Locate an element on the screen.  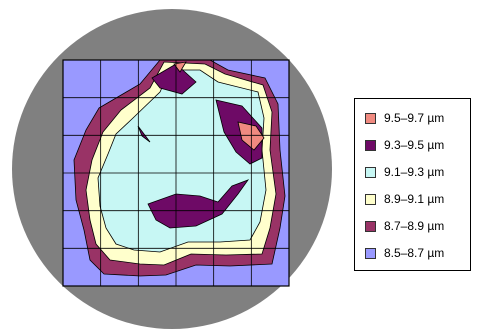
legend-item: 9.5–9.7 µm is located at coordinates (404, 118).